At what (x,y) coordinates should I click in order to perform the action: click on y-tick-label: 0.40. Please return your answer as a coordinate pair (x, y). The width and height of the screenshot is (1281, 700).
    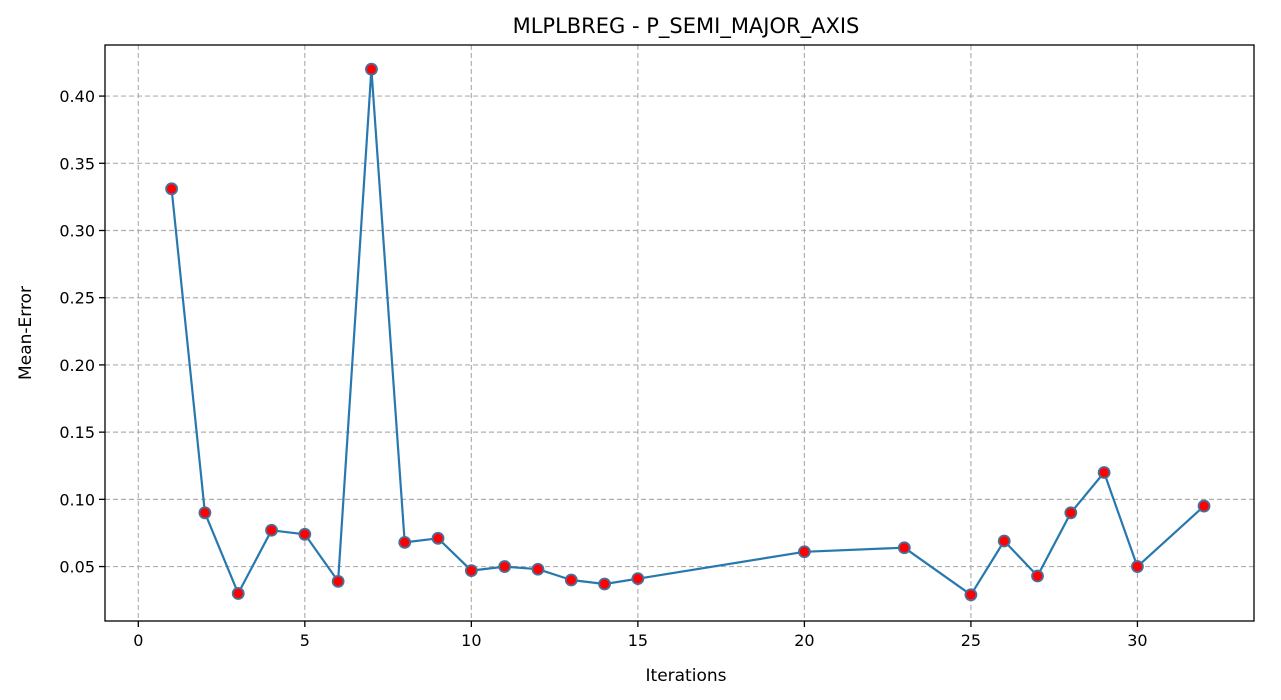
    Looking at the image, I should click on (77, 96).